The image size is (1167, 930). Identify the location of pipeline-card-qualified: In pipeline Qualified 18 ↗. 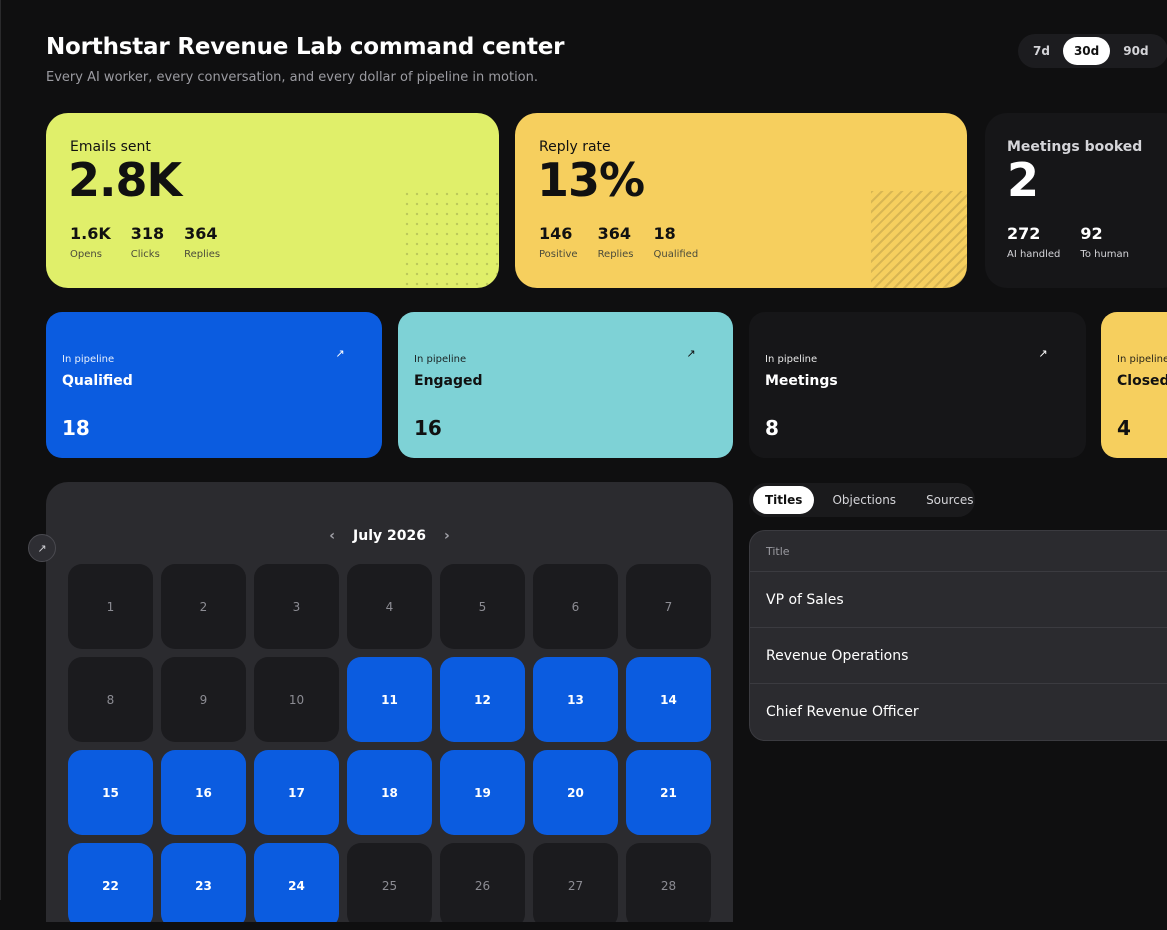
(214, 385).